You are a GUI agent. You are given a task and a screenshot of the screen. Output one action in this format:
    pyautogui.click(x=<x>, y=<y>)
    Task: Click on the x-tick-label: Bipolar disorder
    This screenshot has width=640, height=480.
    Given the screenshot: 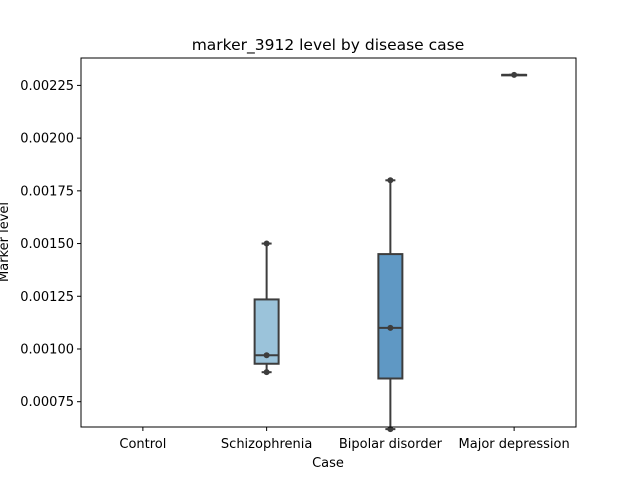 What is the action you would take?
    pyautogui.click(x=391, y=444)
    